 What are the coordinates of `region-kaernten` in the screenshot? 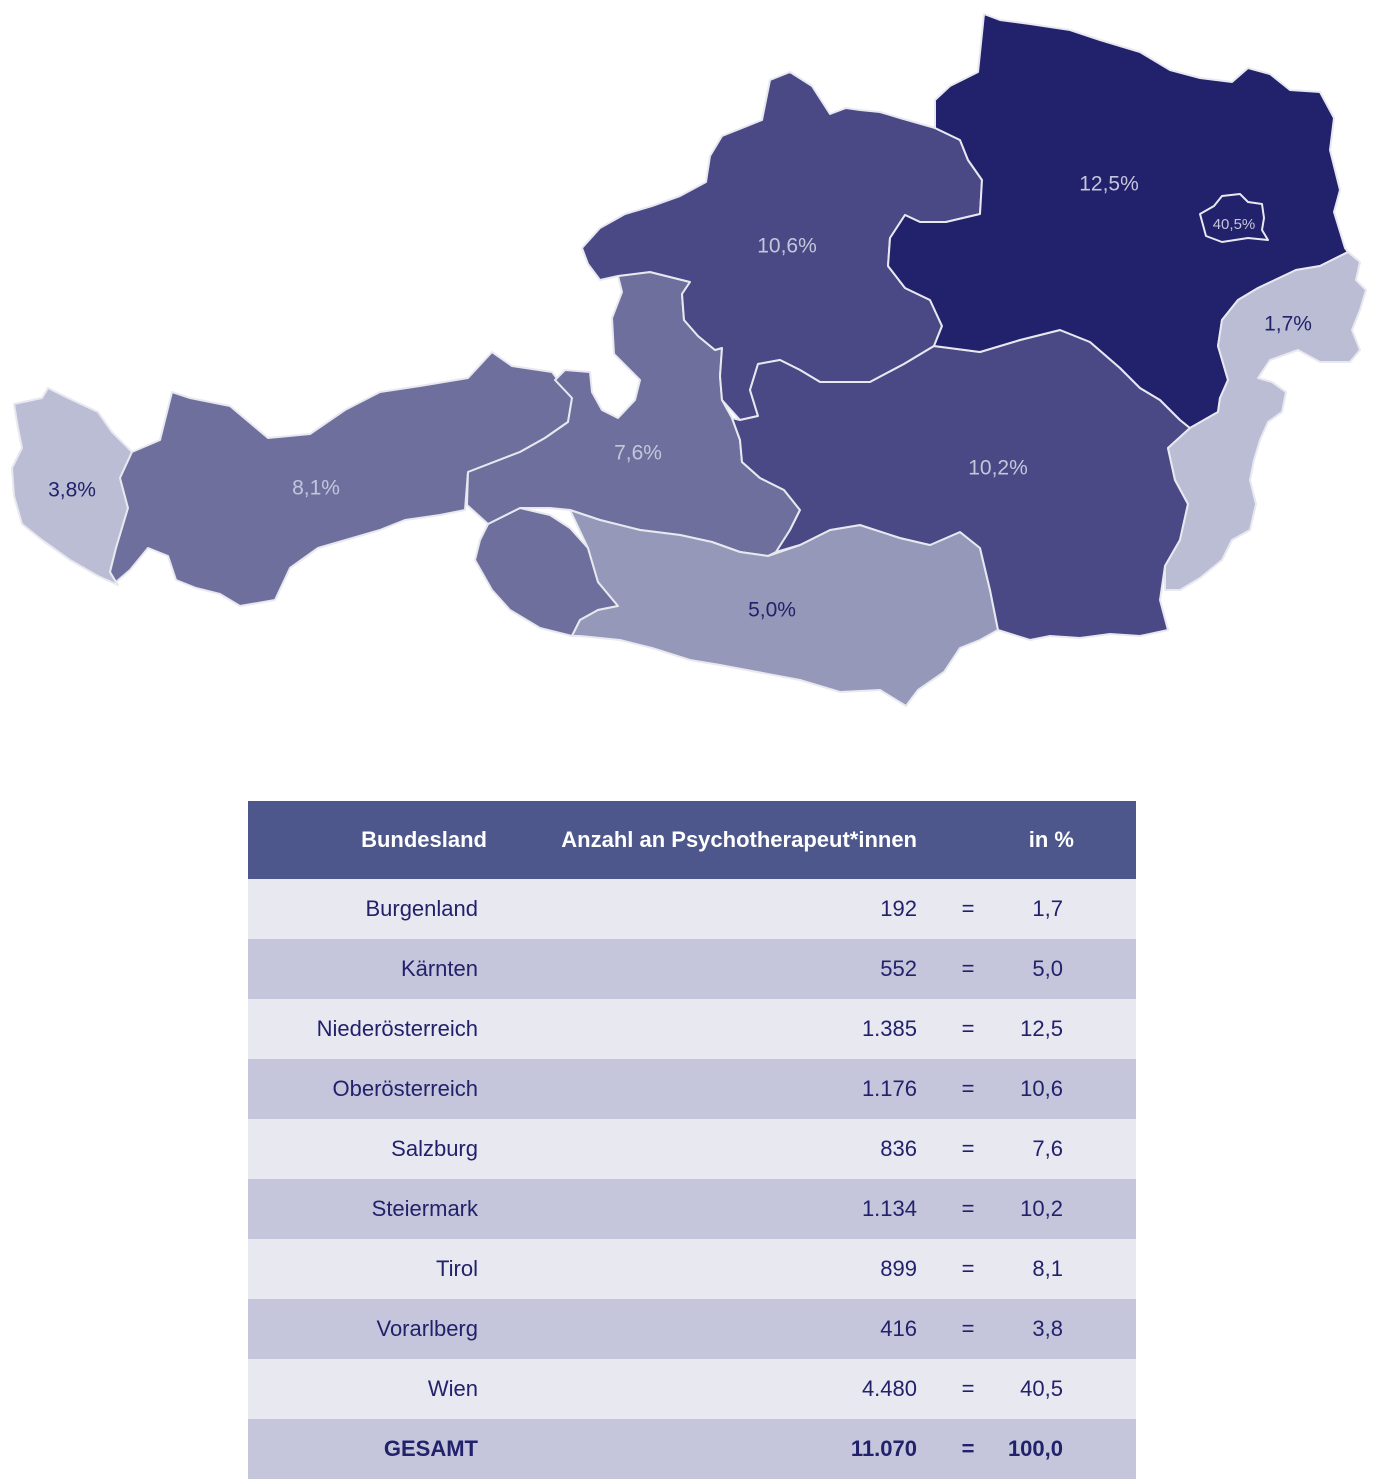 It's located at (784, 608).